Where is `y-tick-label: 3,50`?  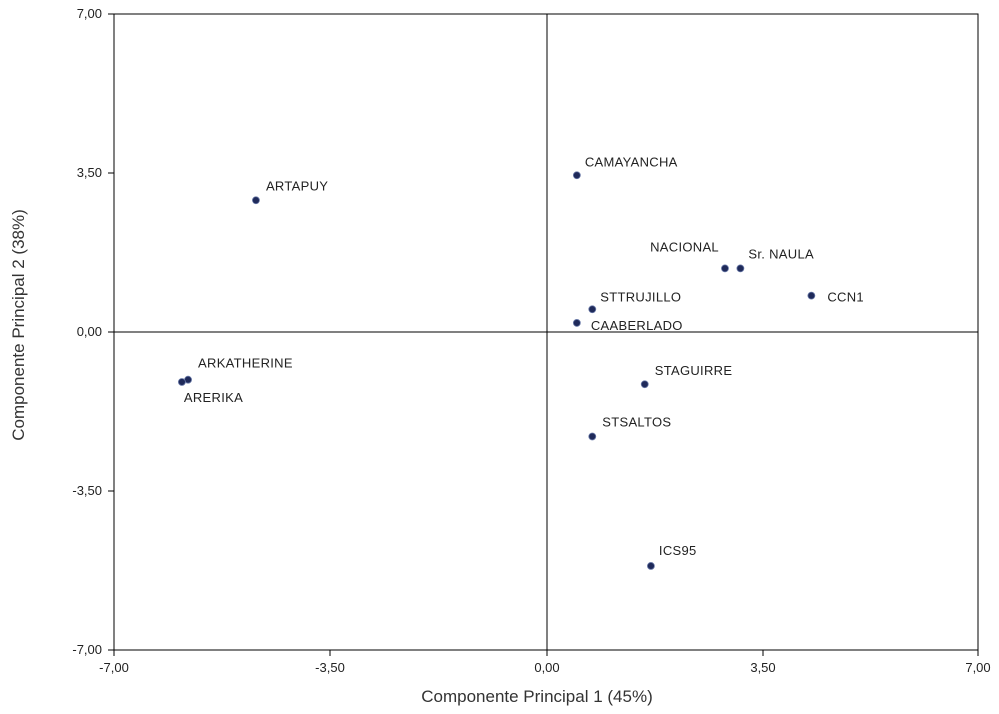
y-tick-label: 3,50 is located at coordinates (89, 172).